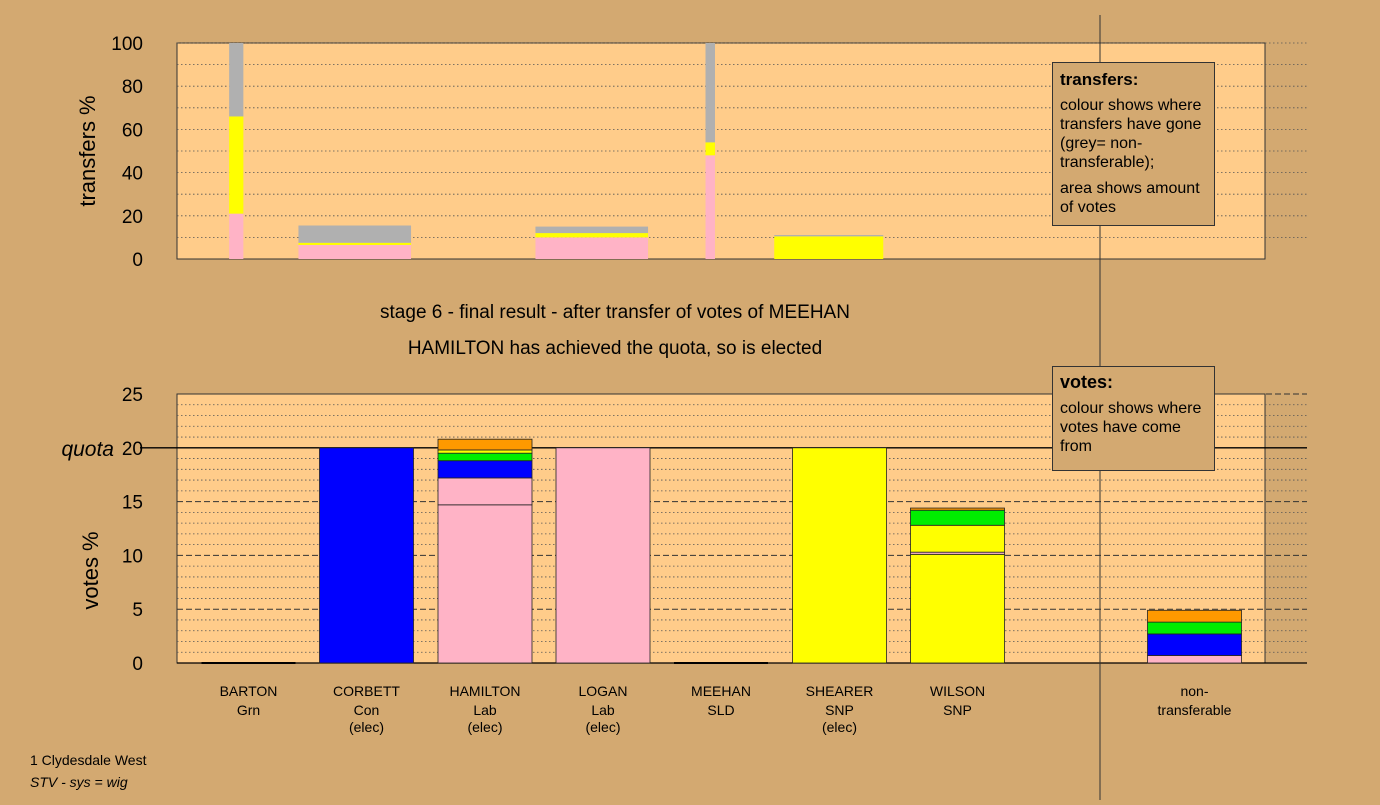 Image resolution: width=1380 pixels, height=805 pixels. Describe the element at coordinates (132, 130) in the screenshot. I see `transfers-y-tick-label: 60` at that location.